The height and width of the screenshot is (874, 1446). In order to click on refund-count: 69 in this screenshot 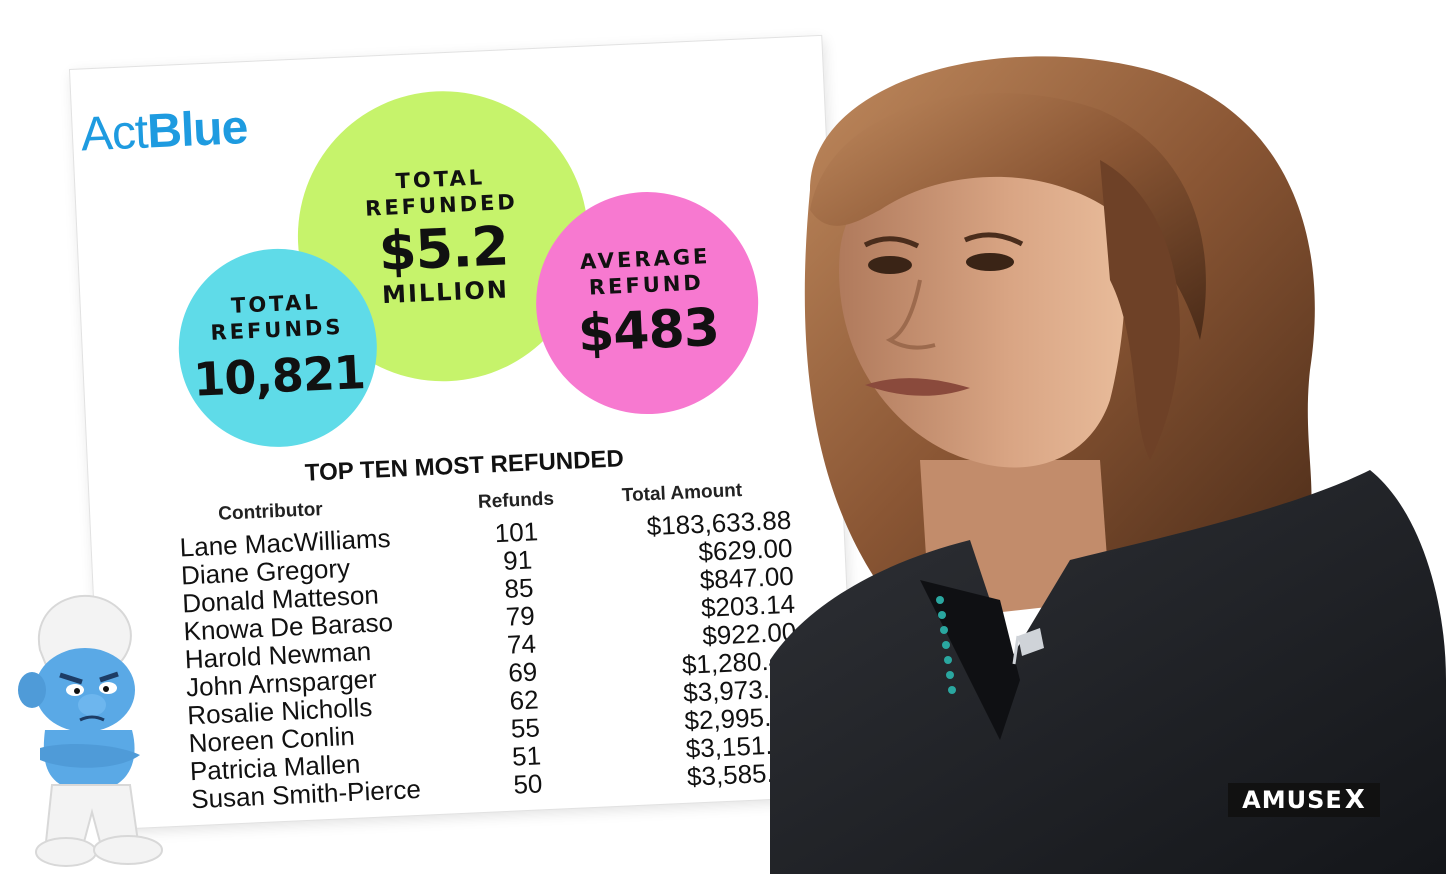, I will do `click(522, 672)`.